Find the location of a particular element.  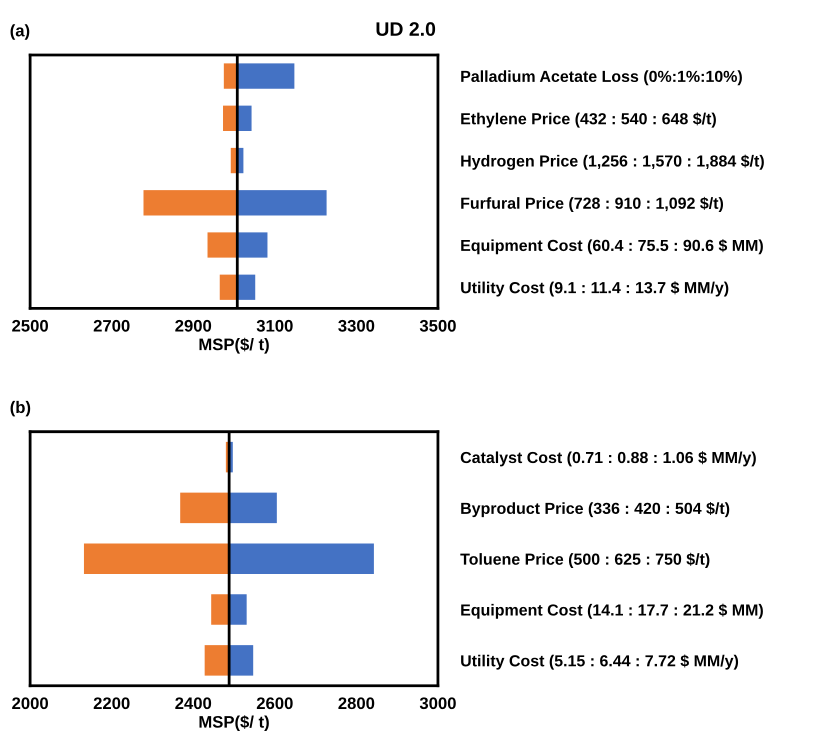

x-tick-label: 2500 is located at coordinates (30, 326).